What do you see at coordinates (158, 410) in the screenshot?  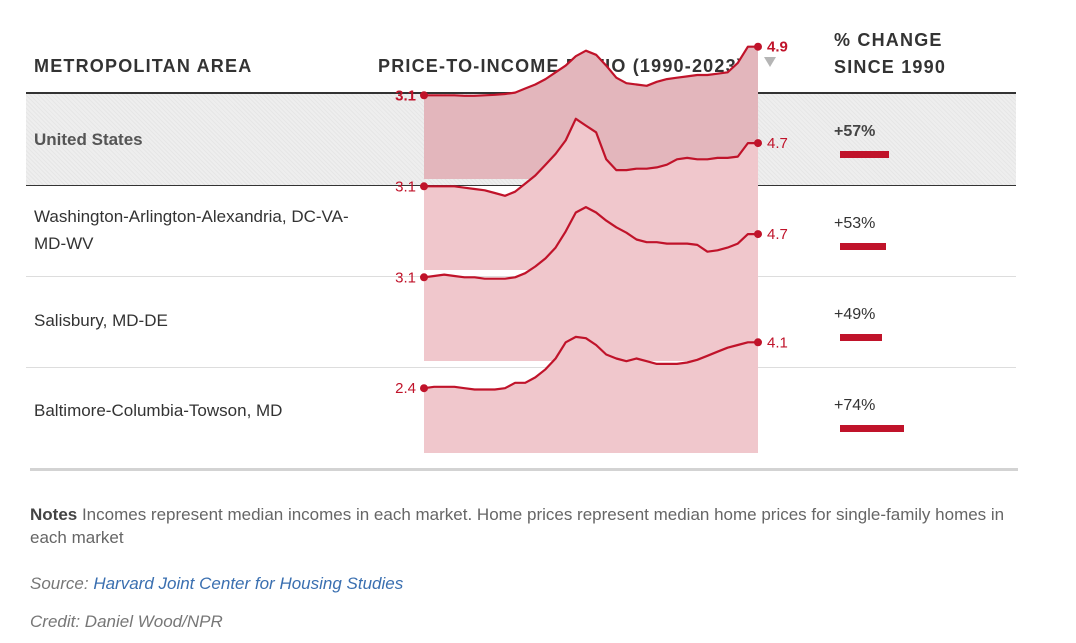 I see `area-name: Baltimore-Columbia-Towson, MD` at bounding box center [158, 410].